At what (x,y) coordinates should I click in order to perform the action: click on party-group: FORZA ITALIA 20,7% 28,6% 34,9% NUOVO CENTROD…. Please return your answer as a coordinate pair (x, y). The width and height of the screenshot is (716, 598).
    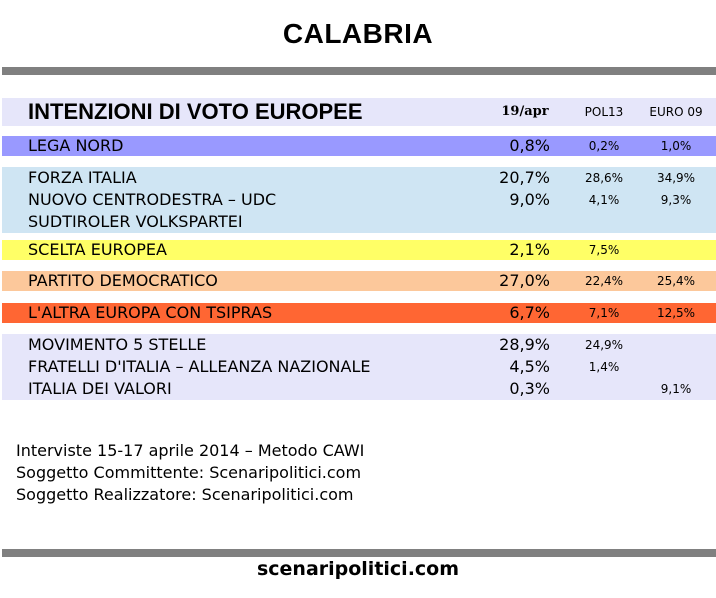
    Looking at the image, I should click on (359, 200).